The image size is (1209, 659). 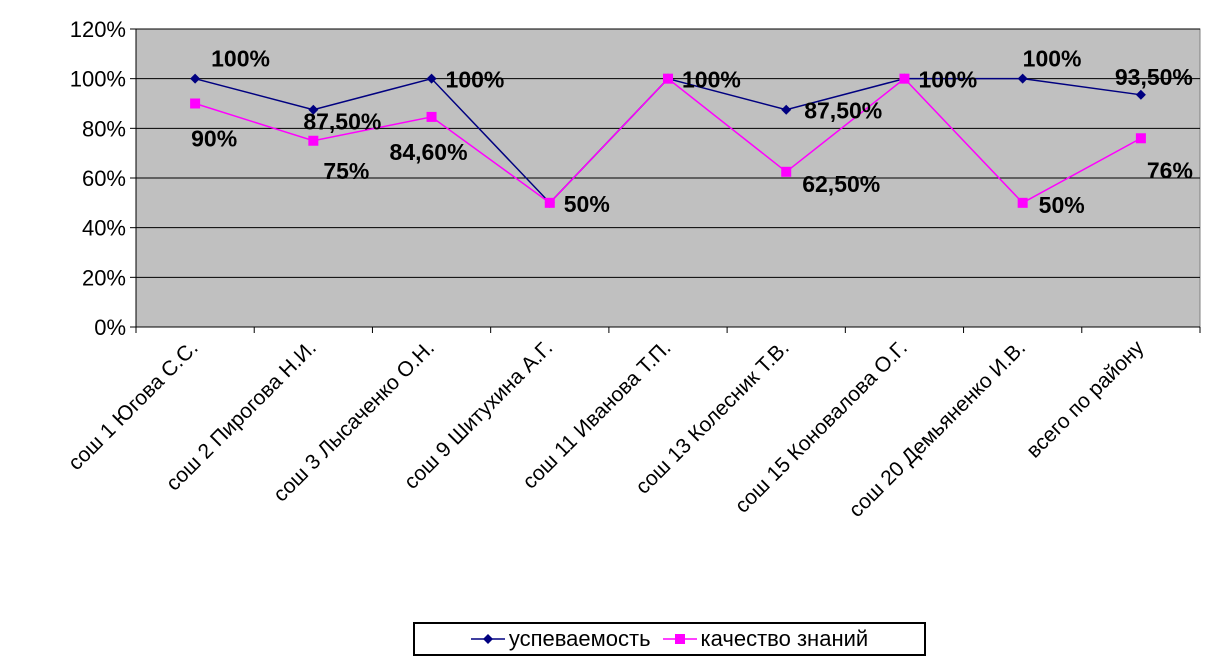 What do you see at coordinates (104, 277) in the screenshot?
I see `y-tick-label: 20%` at bounding box center [104, 277].